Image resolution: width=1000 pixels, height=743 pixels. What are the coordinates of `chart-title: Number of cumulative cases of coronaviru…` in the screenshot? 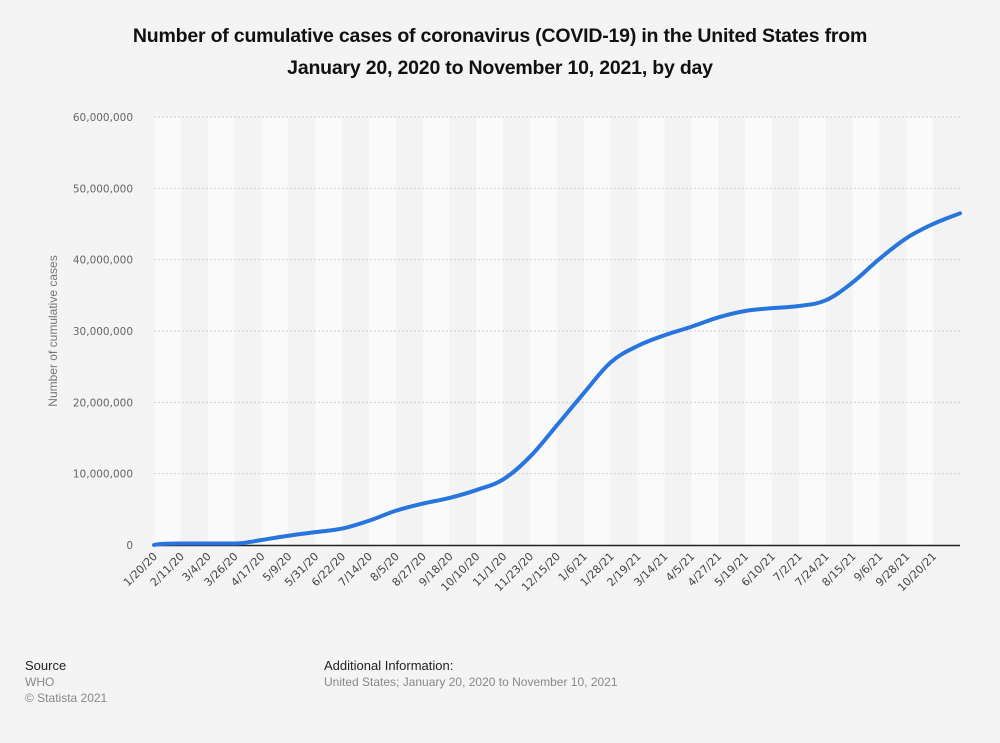 It's located at (500, 52).